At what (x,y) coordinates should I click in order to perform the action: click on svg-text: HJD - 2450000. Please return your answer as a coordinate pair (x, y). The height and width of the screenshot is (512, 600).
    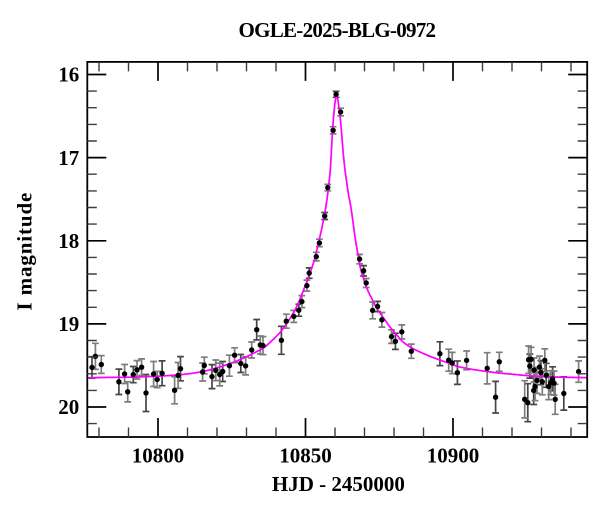
    Looking at the image, I should click on (338, 484).